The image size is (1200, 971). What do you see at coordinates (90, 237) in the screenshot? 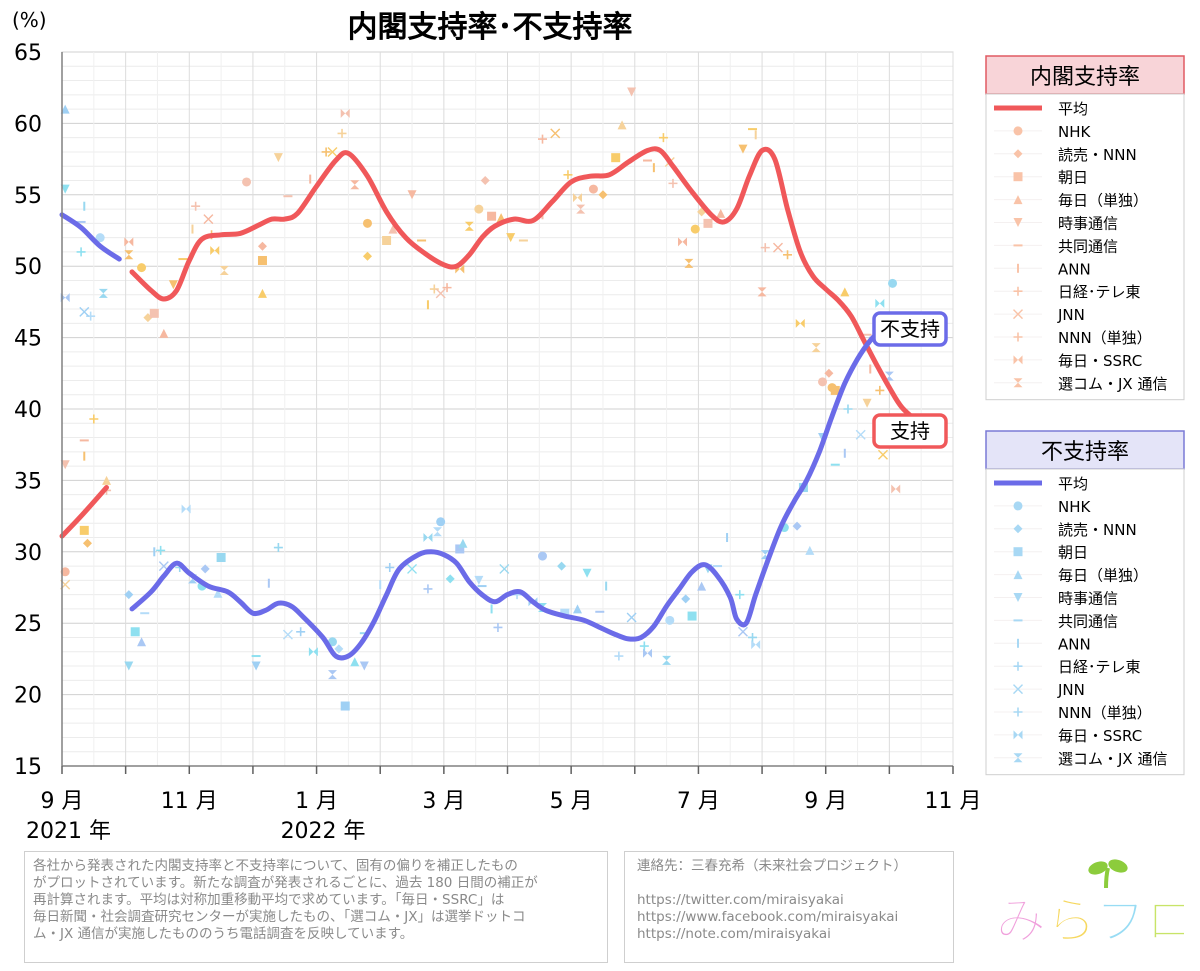
I see `disapprove-average-line` at bounding box center [90, 237].